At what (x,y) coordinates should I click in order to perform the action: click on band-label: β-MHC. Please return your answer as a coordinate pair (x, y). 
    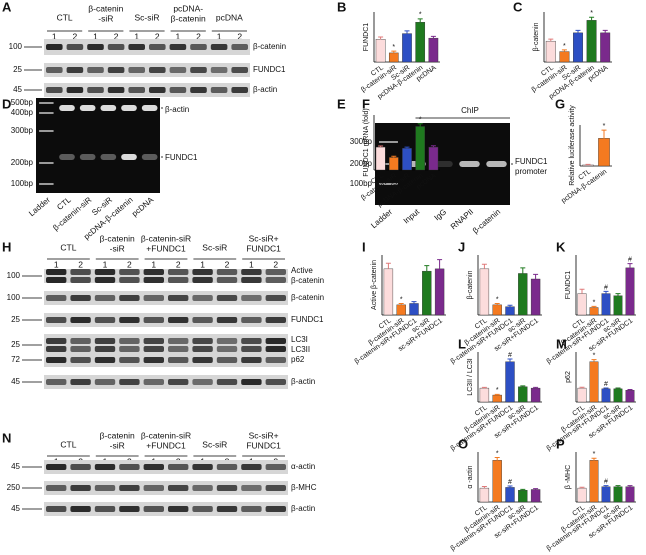
    Looking at the image, I should click on (304, 487).